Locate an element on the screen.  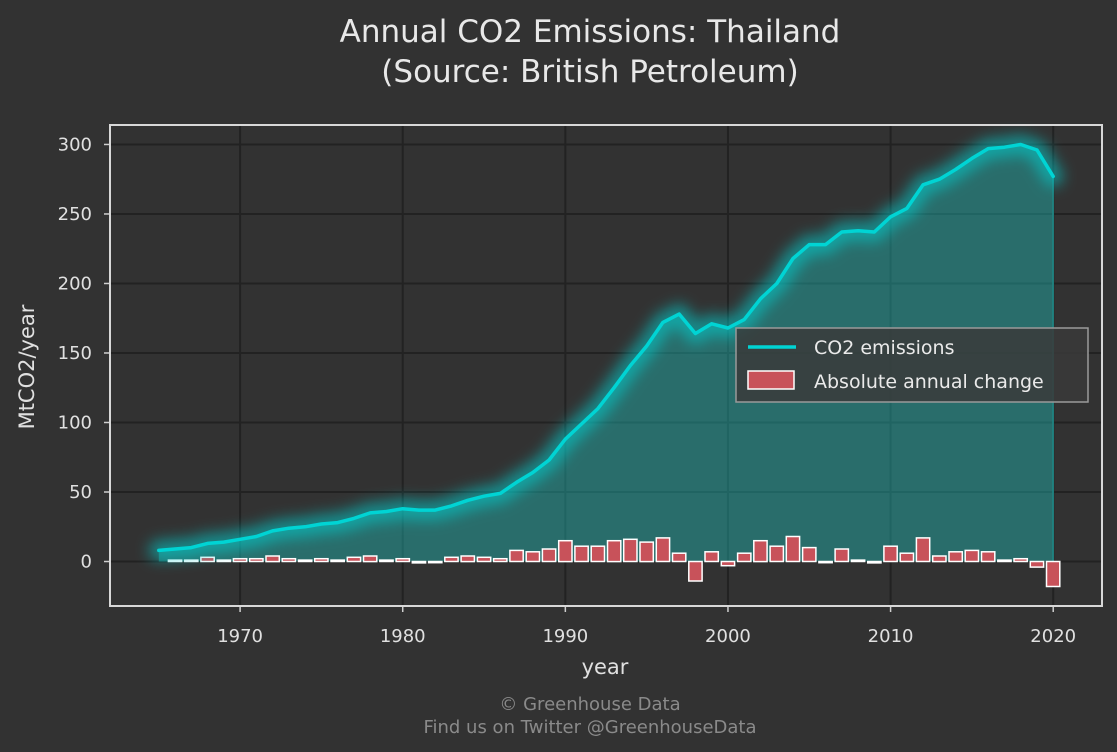
y-tick-label: 50 is located at coordinates (80, 492).